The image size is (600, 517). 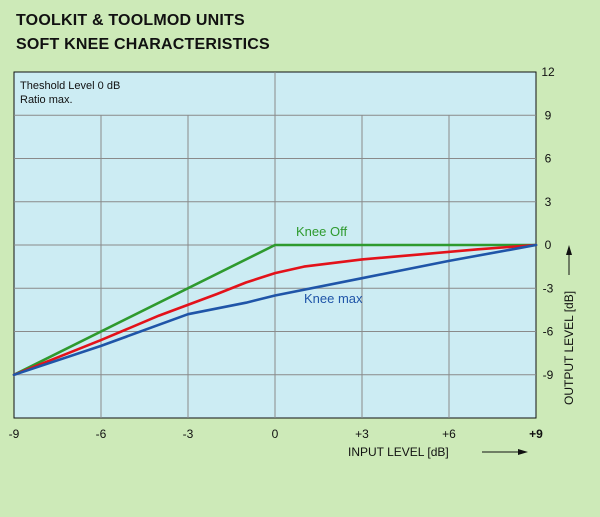 What do you see at coordinates (333, 298) in the screenshot?
I see `series-label-knee-max: Knee max` at bounding box center [333, 298].